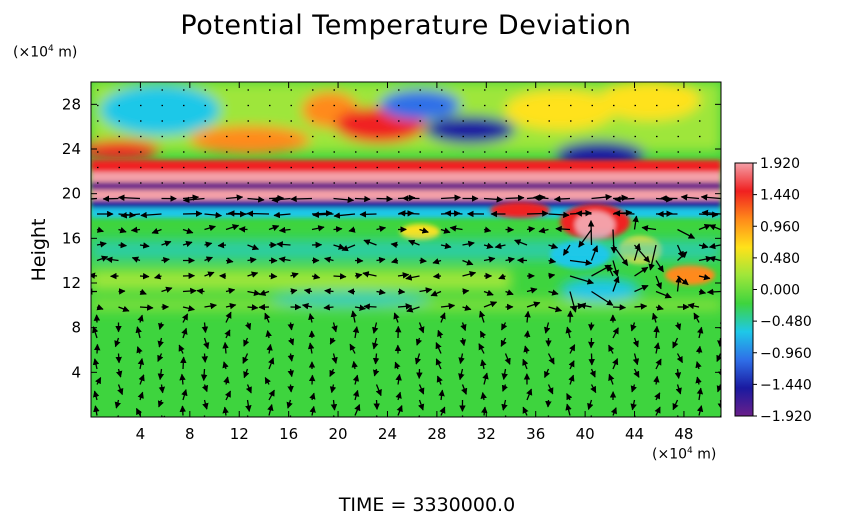  What do you see at coordinates (51, 49) in the screenshot?
I see `y-unit-exponent: 4` at bounding box center [51, 49].